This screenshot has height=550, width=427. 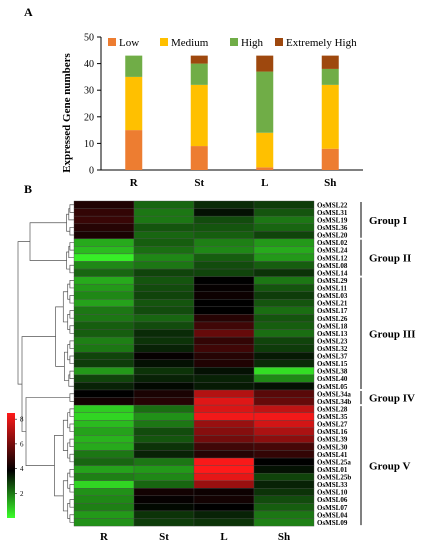 What do you see at coordinates (332, 440) in the screenshot?
I see `gene-label: OsMSL39` at bounding box center [332, 440].